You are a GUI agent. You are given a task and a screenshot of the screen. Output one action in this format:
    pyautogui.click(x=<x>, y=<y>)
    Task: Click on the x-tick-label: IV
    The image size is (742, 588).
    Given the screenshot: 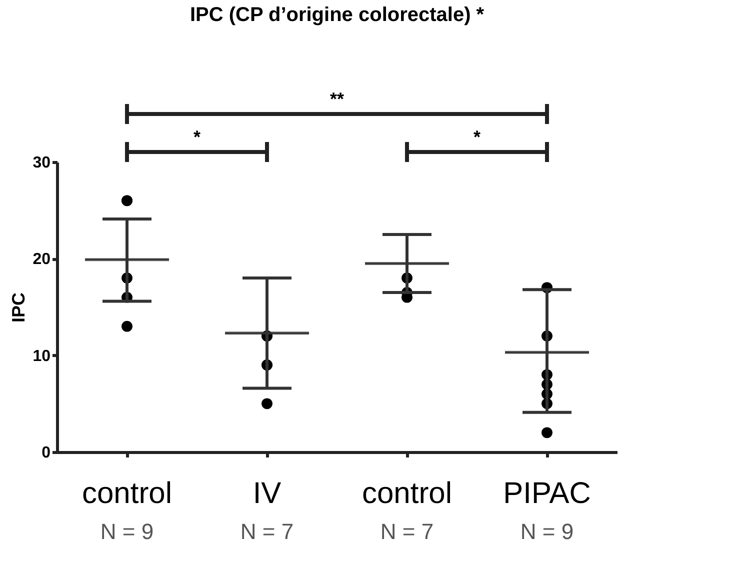 What is the action you would take?
    pyautogui.click(x=267, y=493)
    